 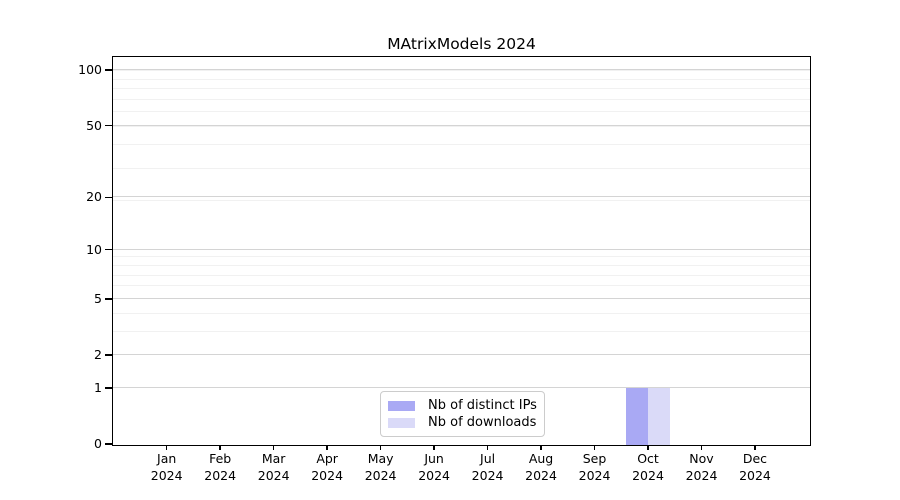 What do you see at coordinates (434, 458) in the screenshot?
I see `x-tick-month: Jun` at bounding box center [434, 458].